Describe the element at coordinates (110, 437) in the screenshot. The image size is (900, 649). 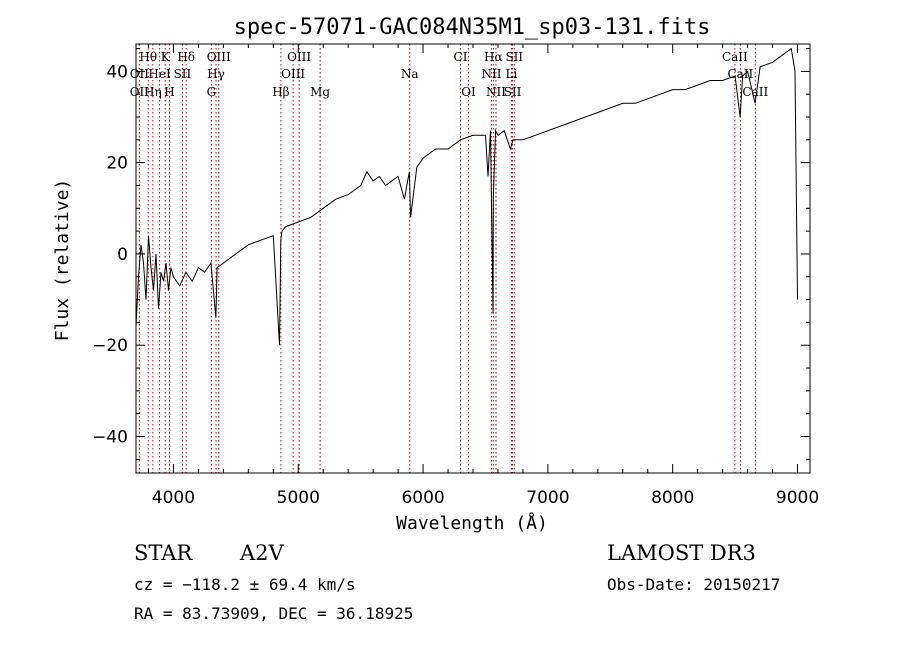
I see `y-tick-label: −40` at that location.